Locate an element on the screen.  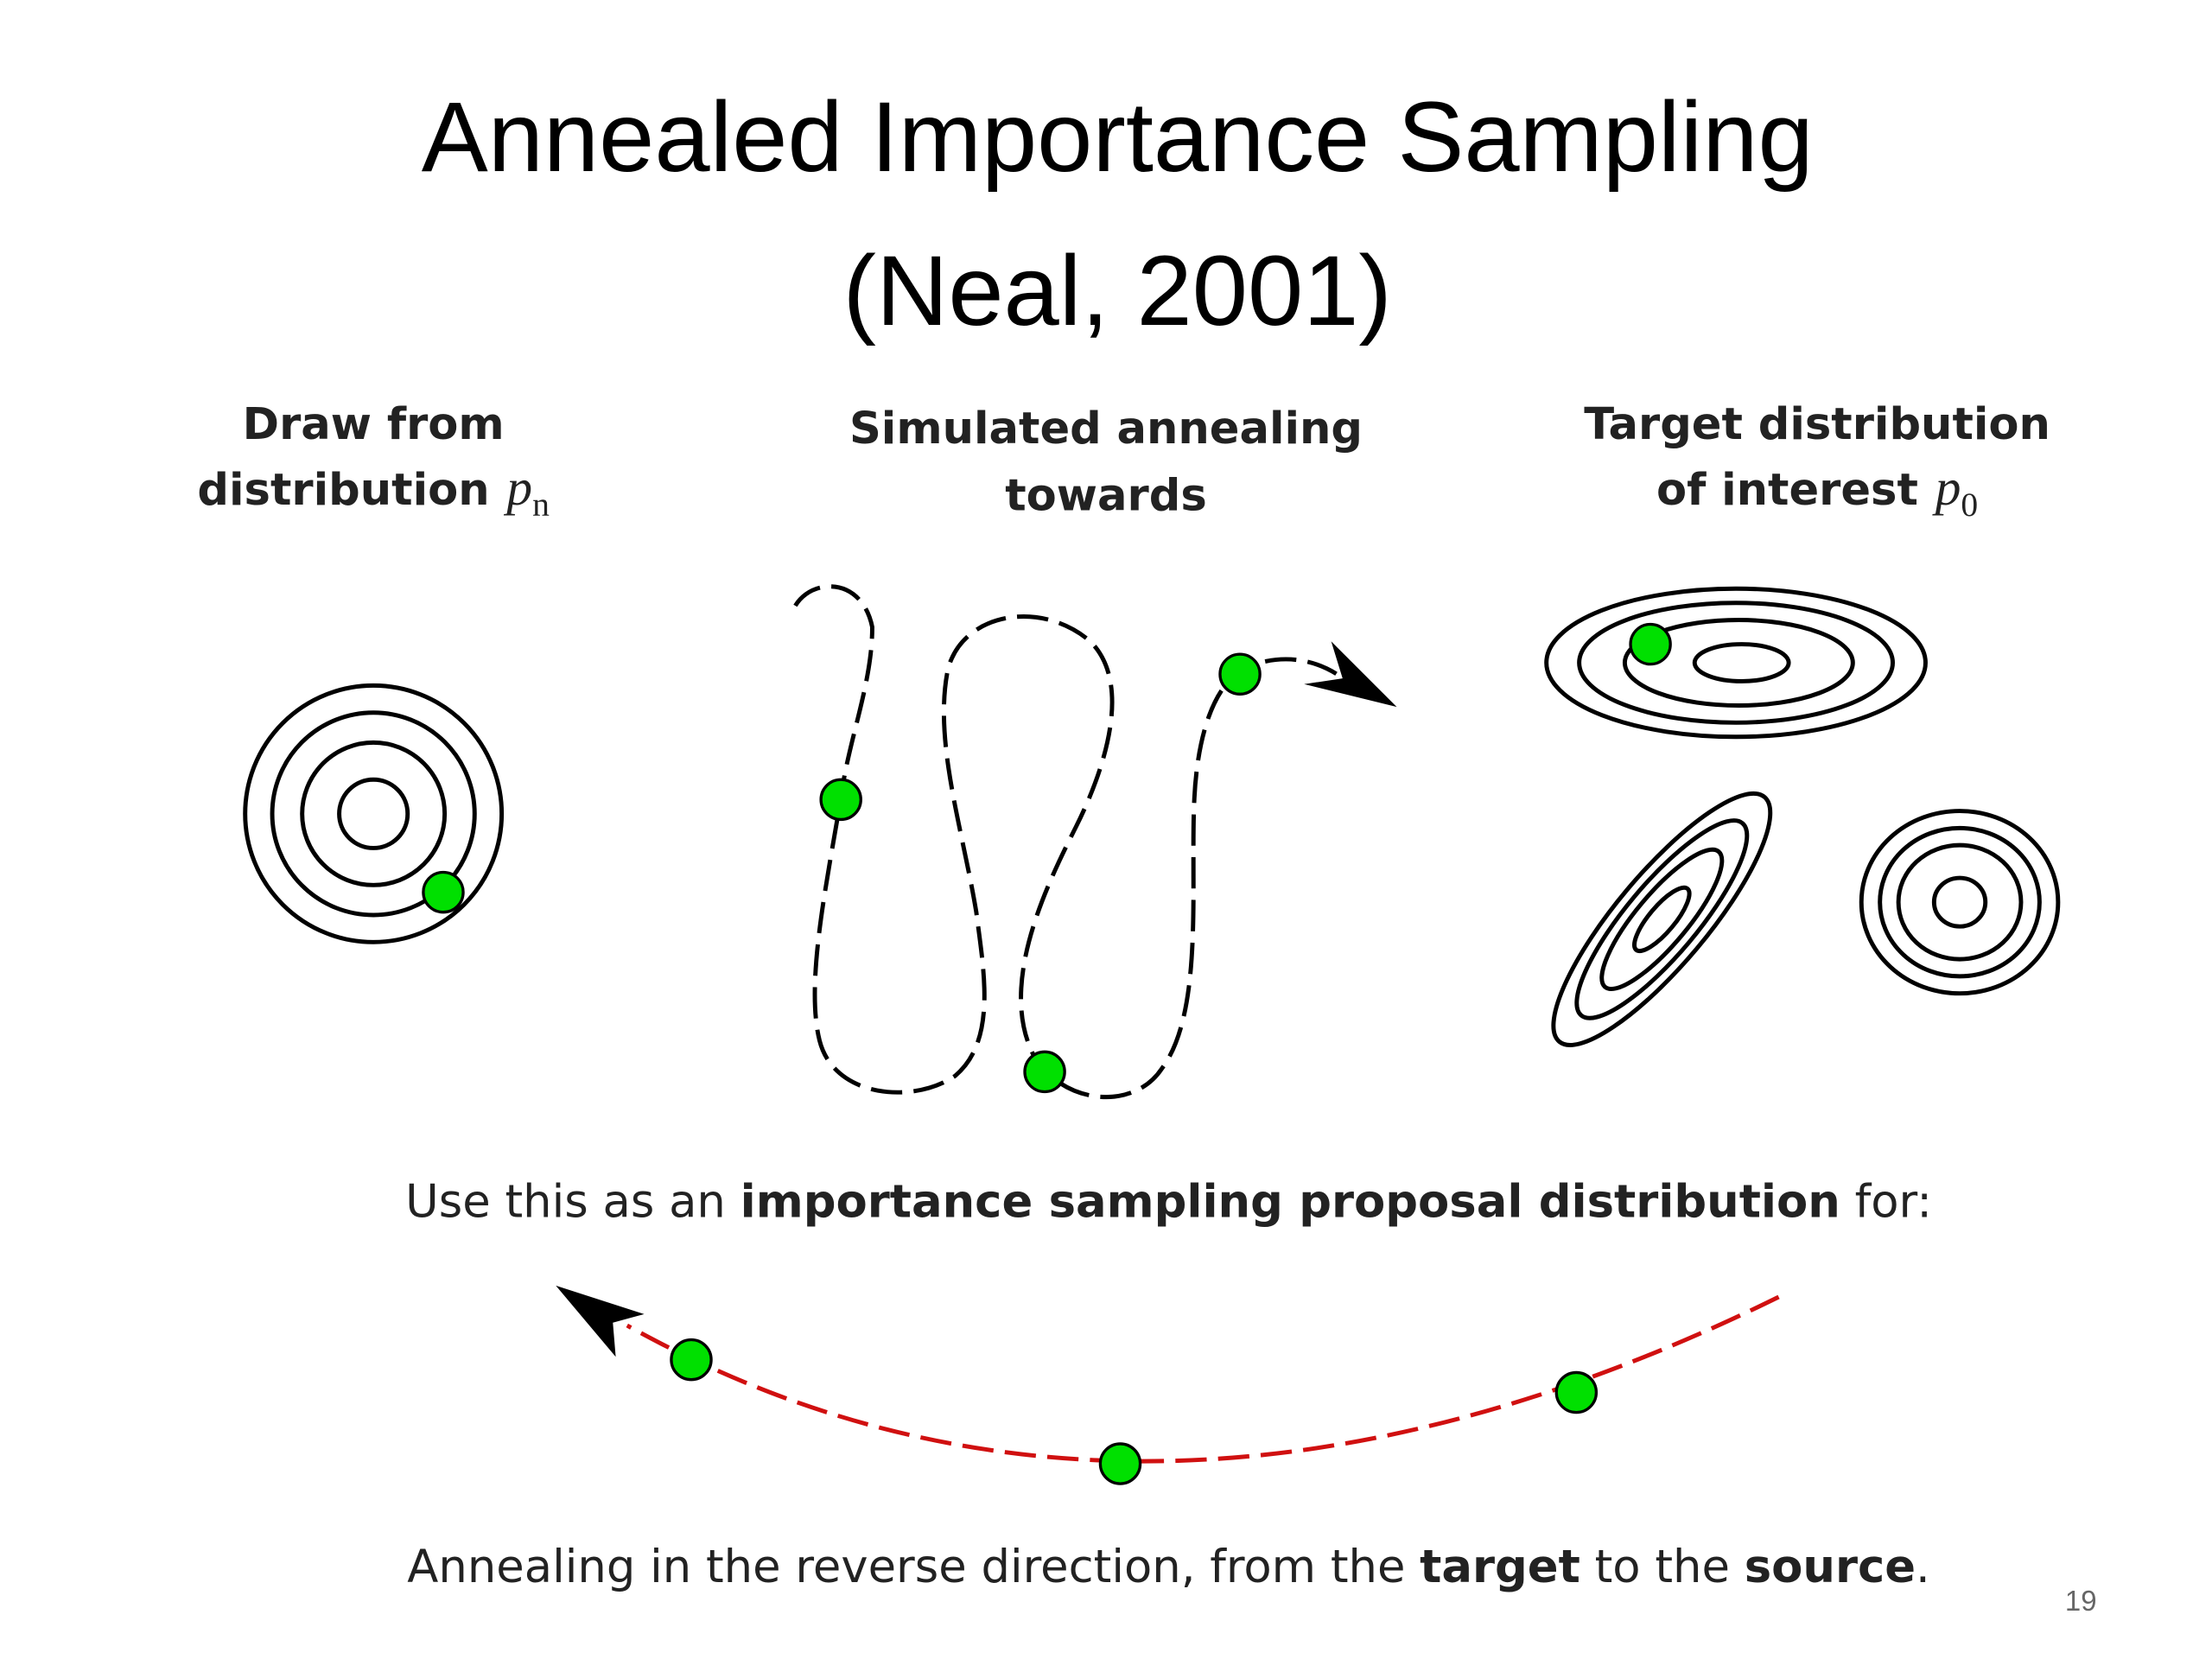
caption-part: target is located at coordinates (1500, 1567).